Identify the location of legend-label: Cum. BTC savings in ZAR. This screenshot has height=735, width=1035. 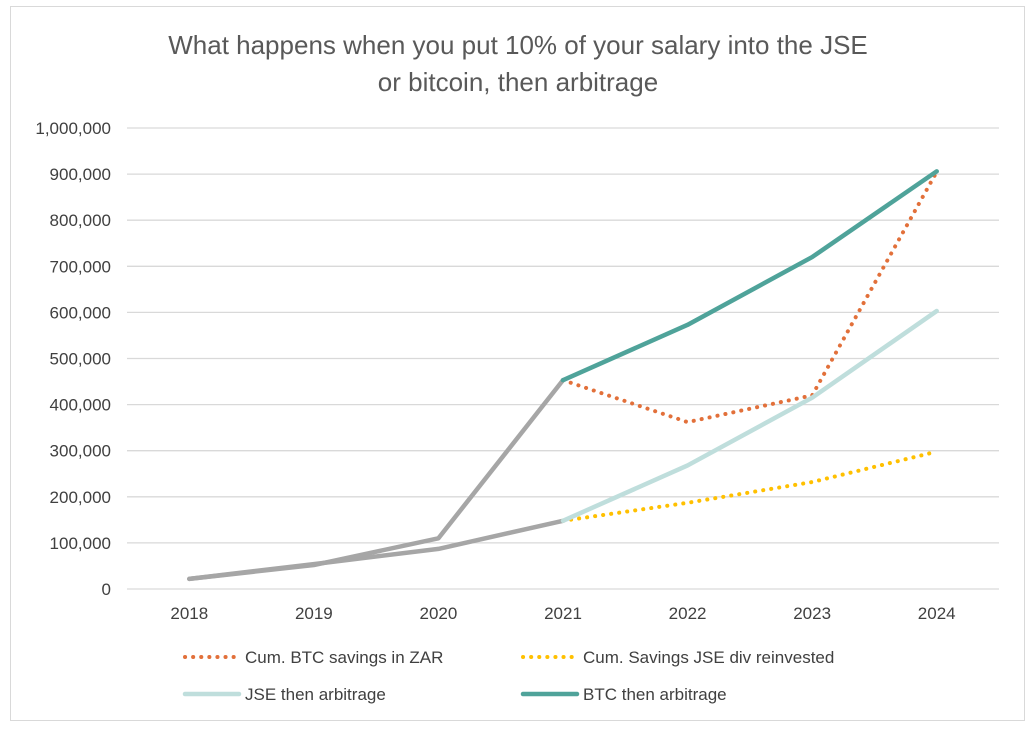
(344, 657).